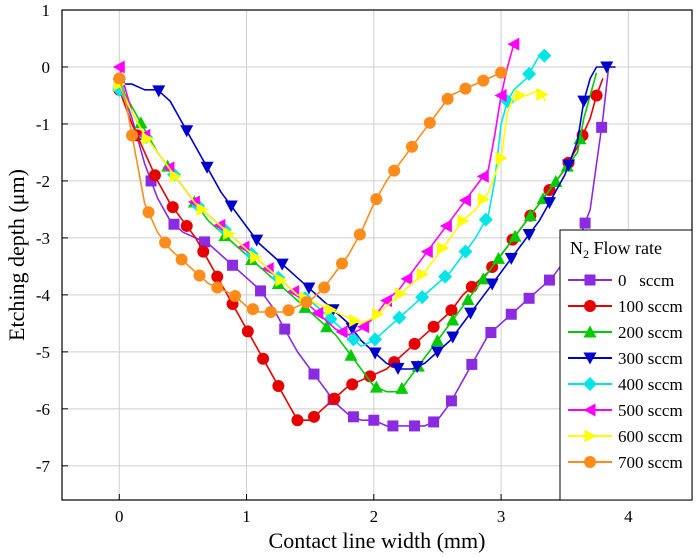 The height and width of the screenshot is (557, 700). I want to click on y-tick-label: -3, so click(43, 238).